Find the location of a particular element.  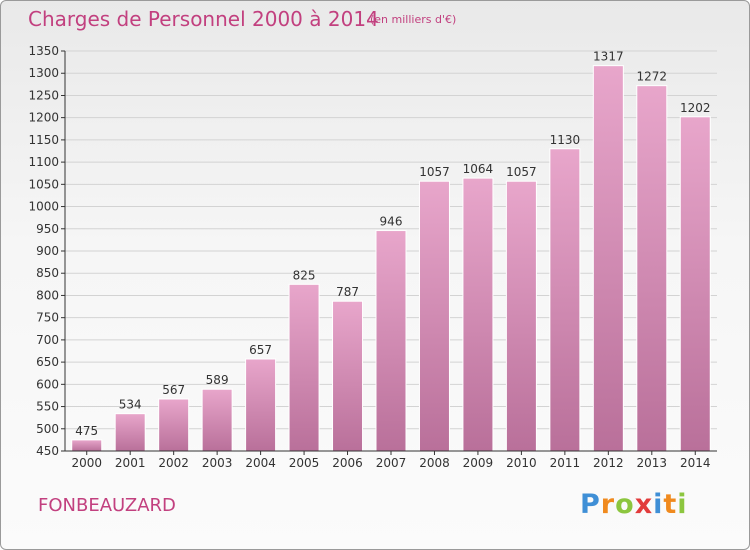

y-tick-label: 1300 is located at coordinates (43, 73).